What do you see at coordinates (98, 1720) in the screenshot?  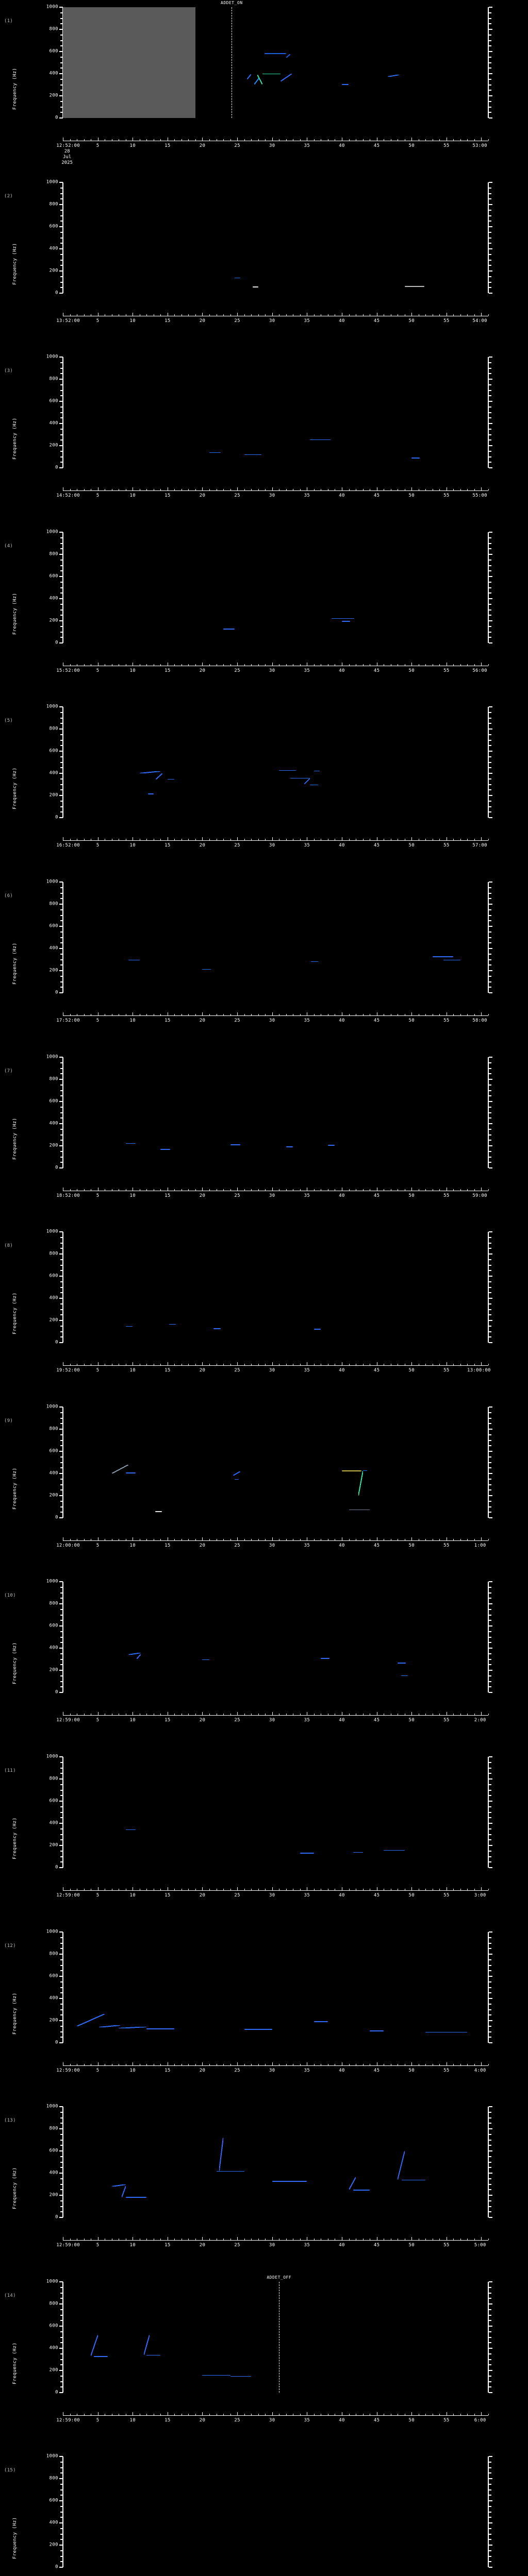 I see `x-tick-label: 5` at bounding box center [98, 1720].